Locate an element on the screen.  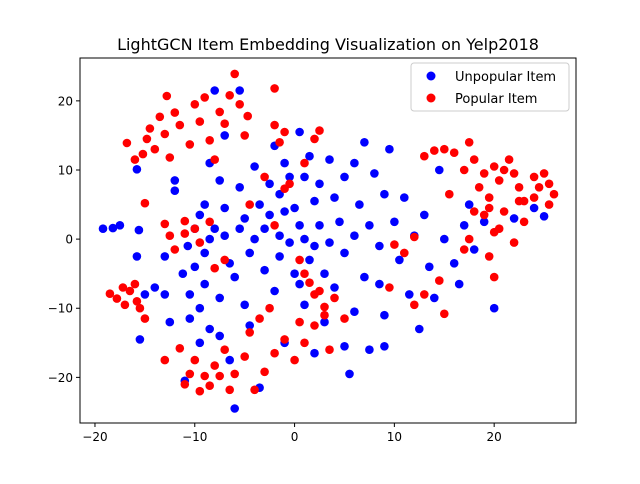
x-axis-ticks: −20 −10 0 10 20 is located at coordinates (292, 433).